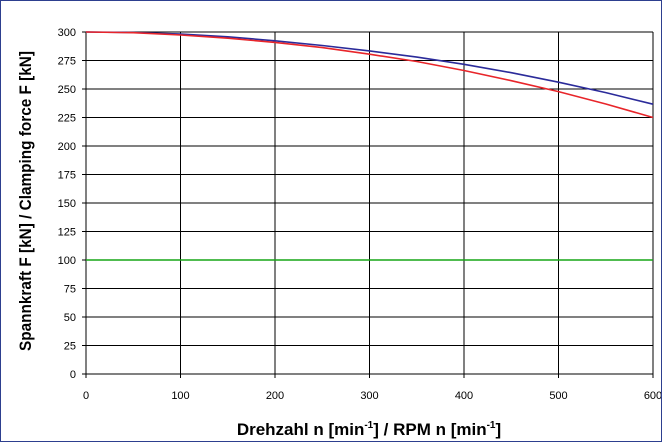  Describe the element at coordinates (652, 396) in the screenshot. I see `x-tick-label-6: 600` at that location.